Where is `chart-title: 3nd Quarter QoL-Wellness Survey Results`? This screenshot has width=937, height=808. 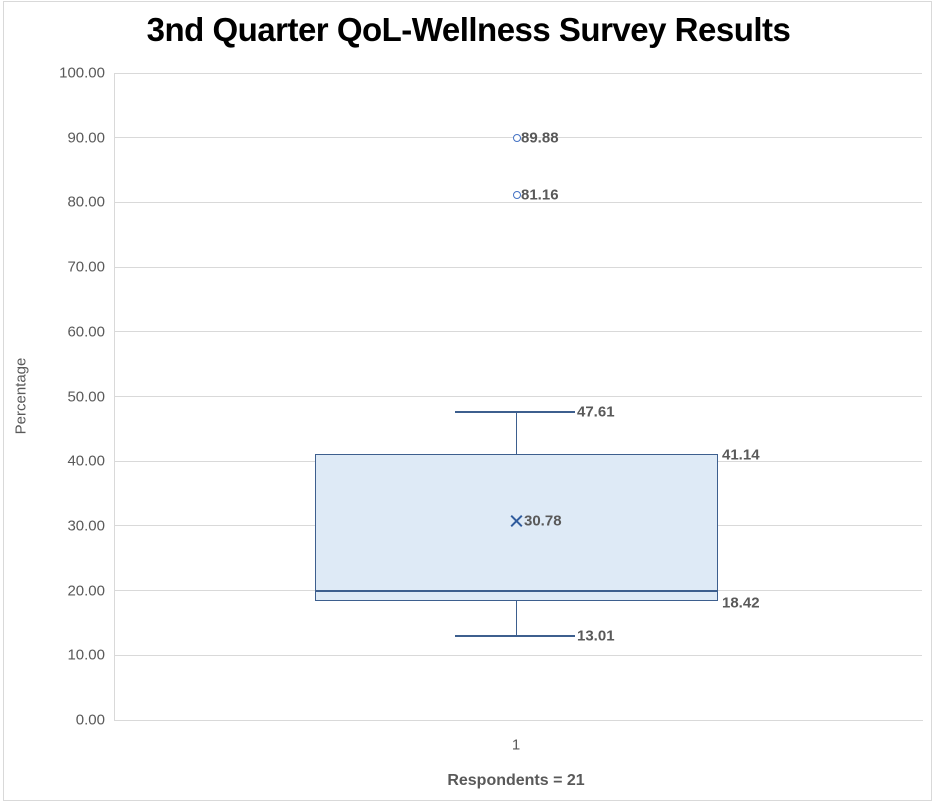 chart-title: 3nd Quarter QoL-Wellness Survey Results is located at coordinates (468, 29).